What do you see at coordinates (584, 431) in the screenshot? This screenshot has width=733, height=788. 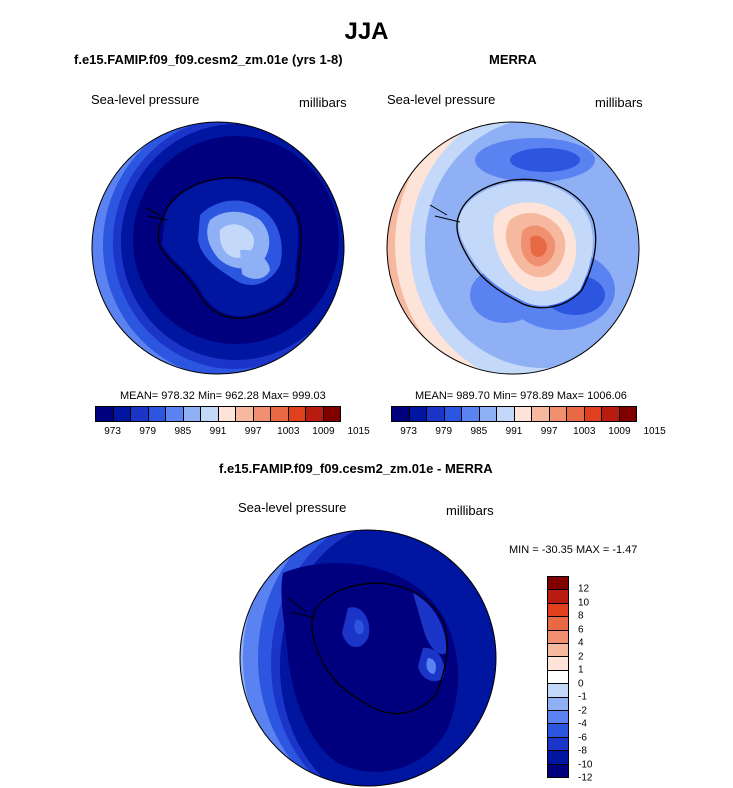 I see `obs-colorbar-tick-label: 1003` at bounding box center [584, 431].